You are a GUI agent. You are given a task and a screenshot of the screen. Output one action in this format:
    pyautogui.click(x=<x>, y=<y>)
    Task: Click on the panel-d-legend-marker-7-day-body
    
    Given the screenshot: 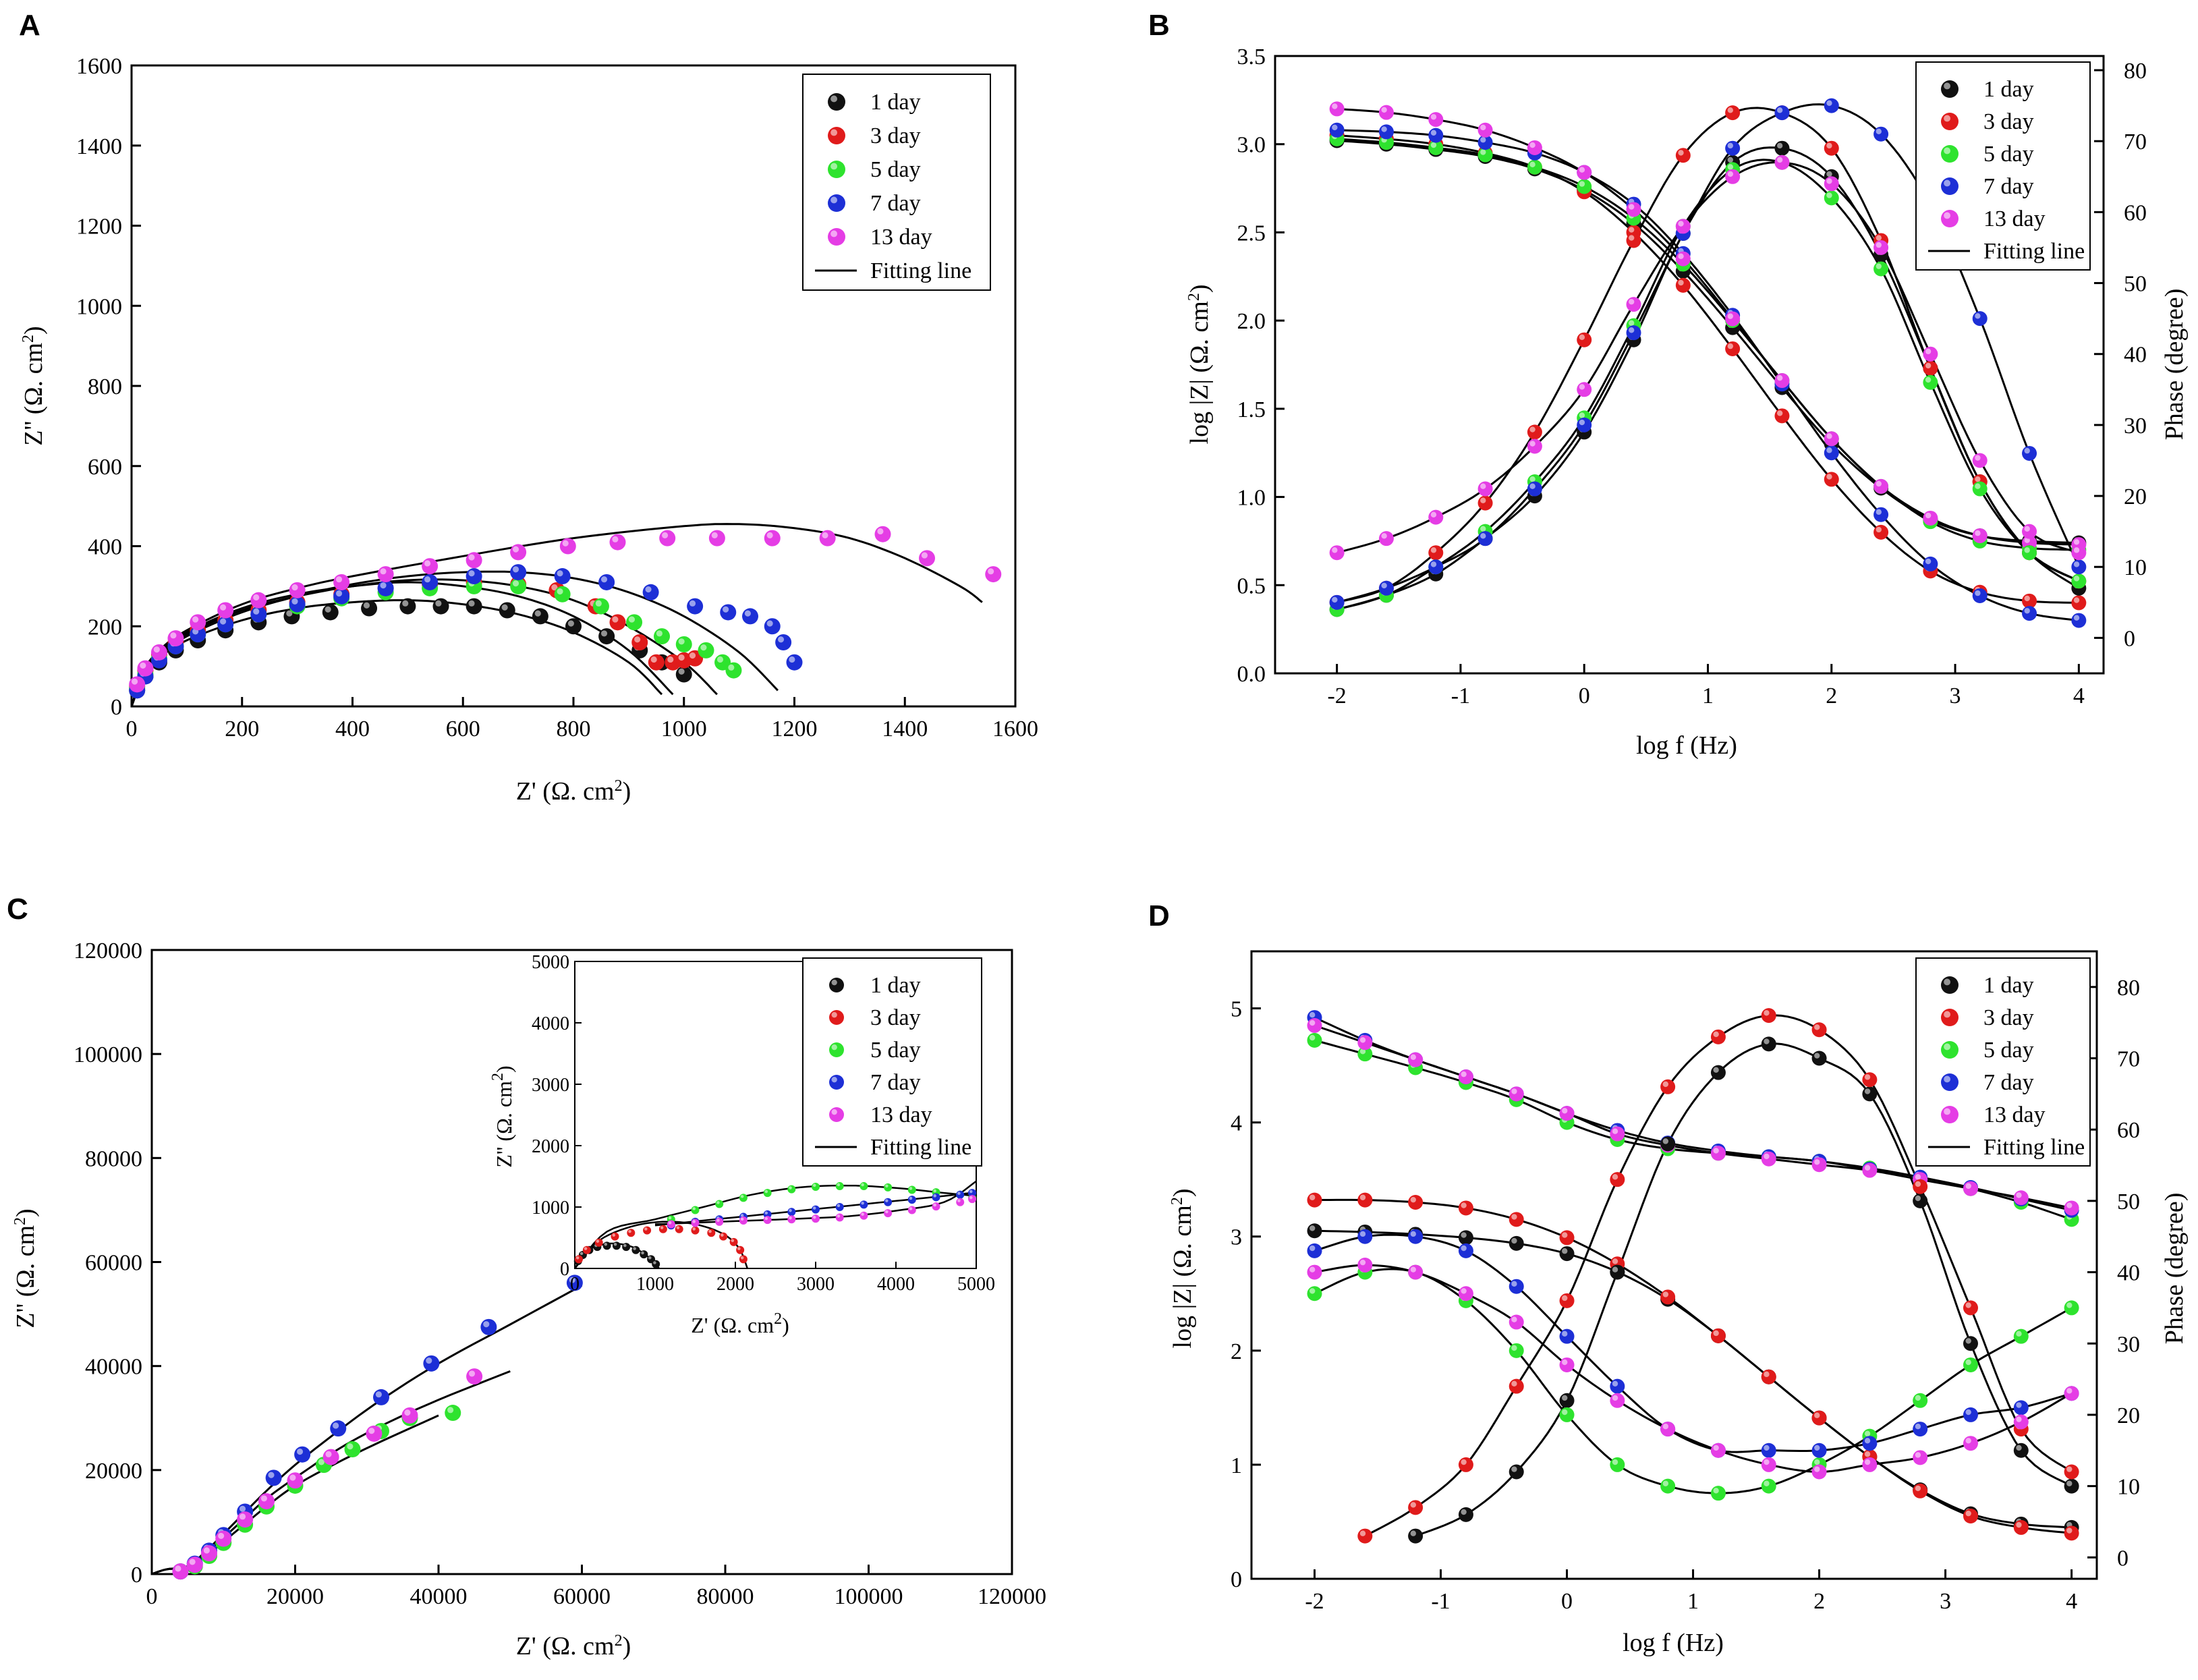 What is the action you would take?
    pyautogui.click(x=1950, y=1082)
    